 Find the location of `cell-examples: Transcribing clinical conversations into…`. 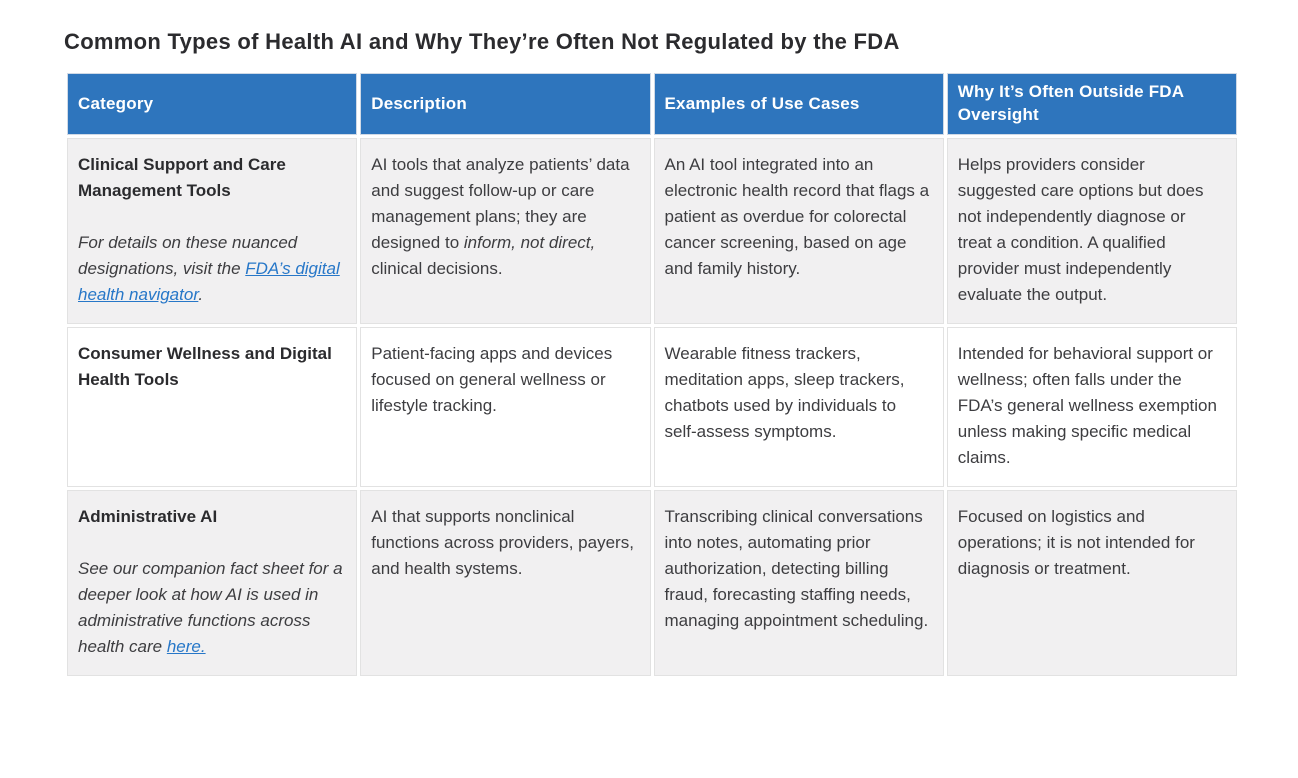

cell-examples: Transcribing clinical conversations into… is located at coordinates (798, 583).